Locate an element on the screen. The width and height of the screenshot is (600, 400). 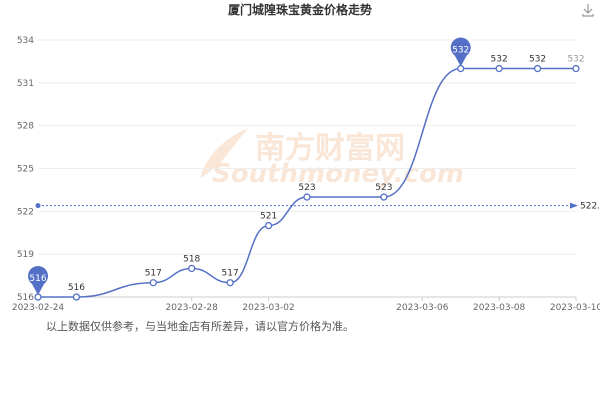
y-tick-label: 531 is located at coordinates (25, 84).